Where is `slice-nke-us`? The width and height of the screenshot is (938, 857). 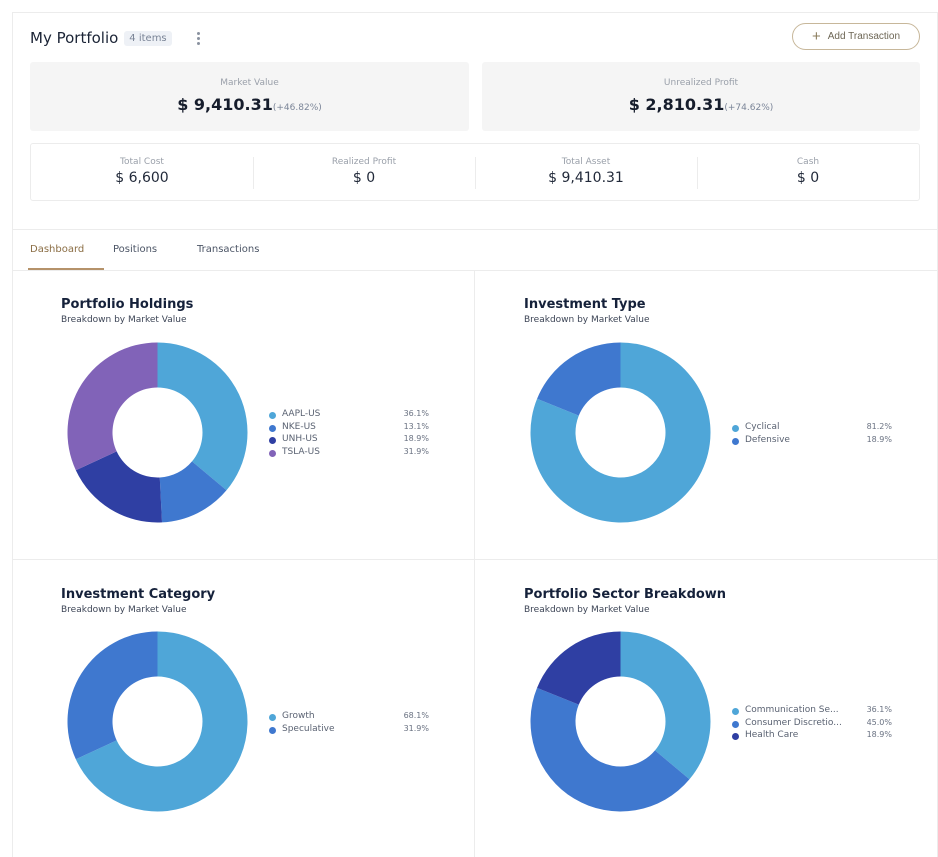 slice-nke-us is located at coordinates (193, 492).